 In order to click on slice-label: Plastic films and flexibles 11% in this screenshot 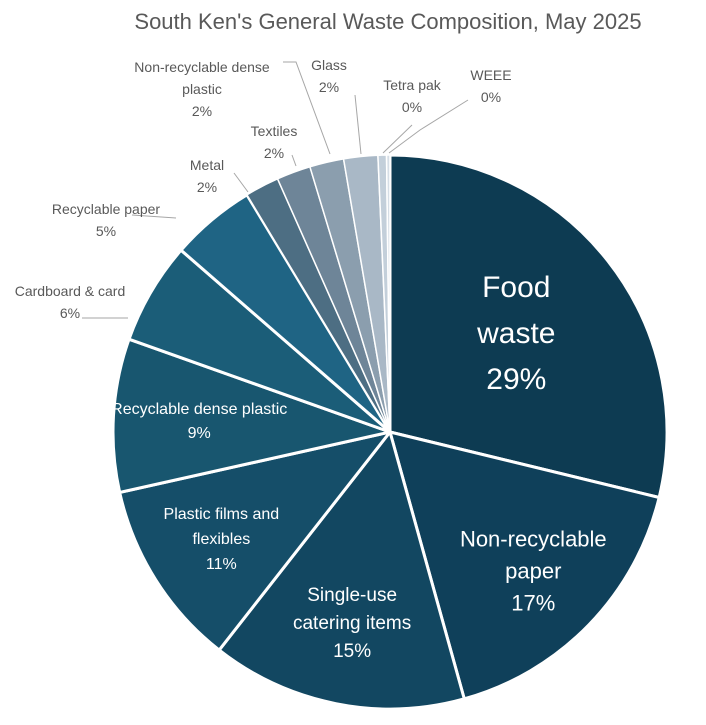, I will do `click(222, 539)`.